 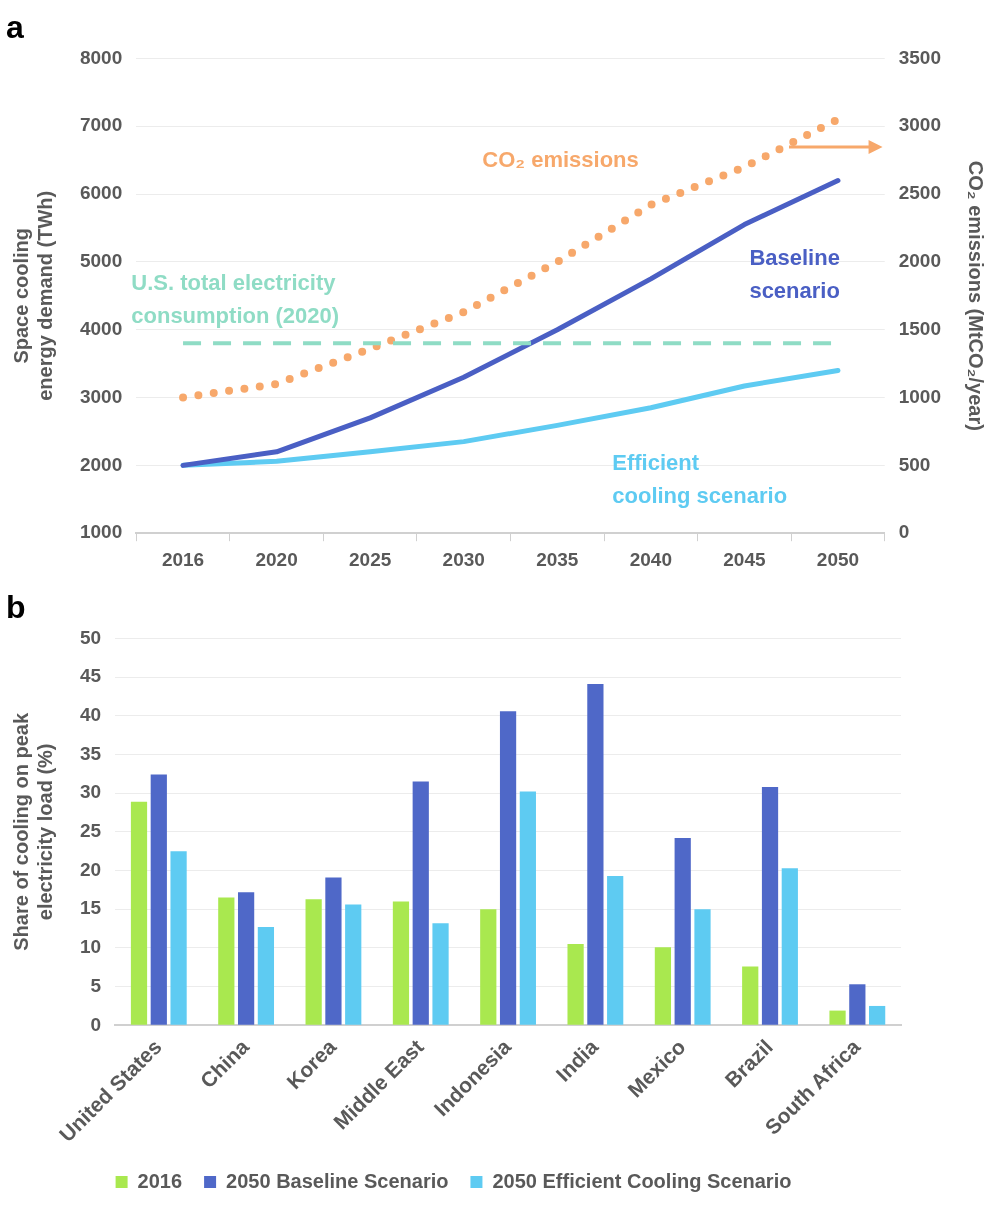 What do you see at coordinates (370, 559) in the screenshot?
I see `x-tick-label: 2025` at bounding box center [370, 559].